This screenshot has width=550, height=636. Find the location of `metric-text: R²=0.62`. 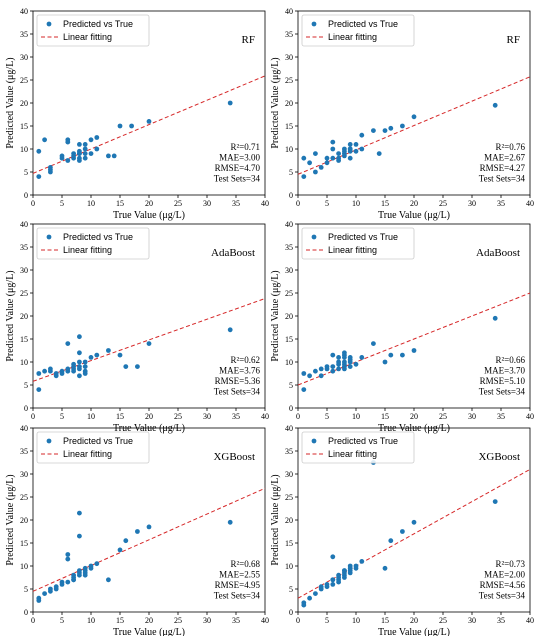

metric-text: R²=0.62 is located at coordinates (245, 360).